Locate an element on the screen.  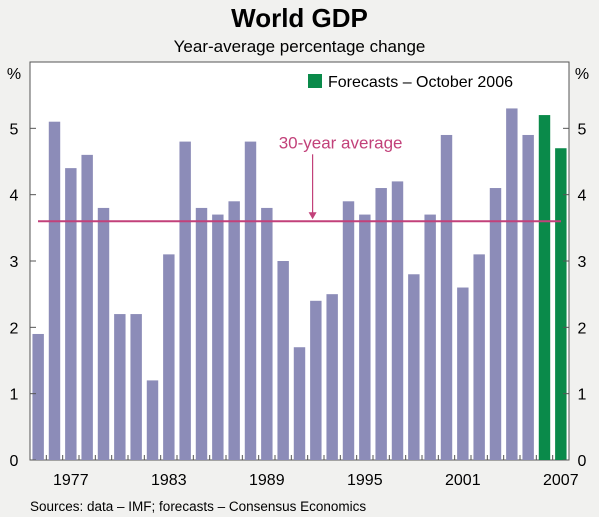
y-tick-label-left: 3 is located at coordinates (14, 262).